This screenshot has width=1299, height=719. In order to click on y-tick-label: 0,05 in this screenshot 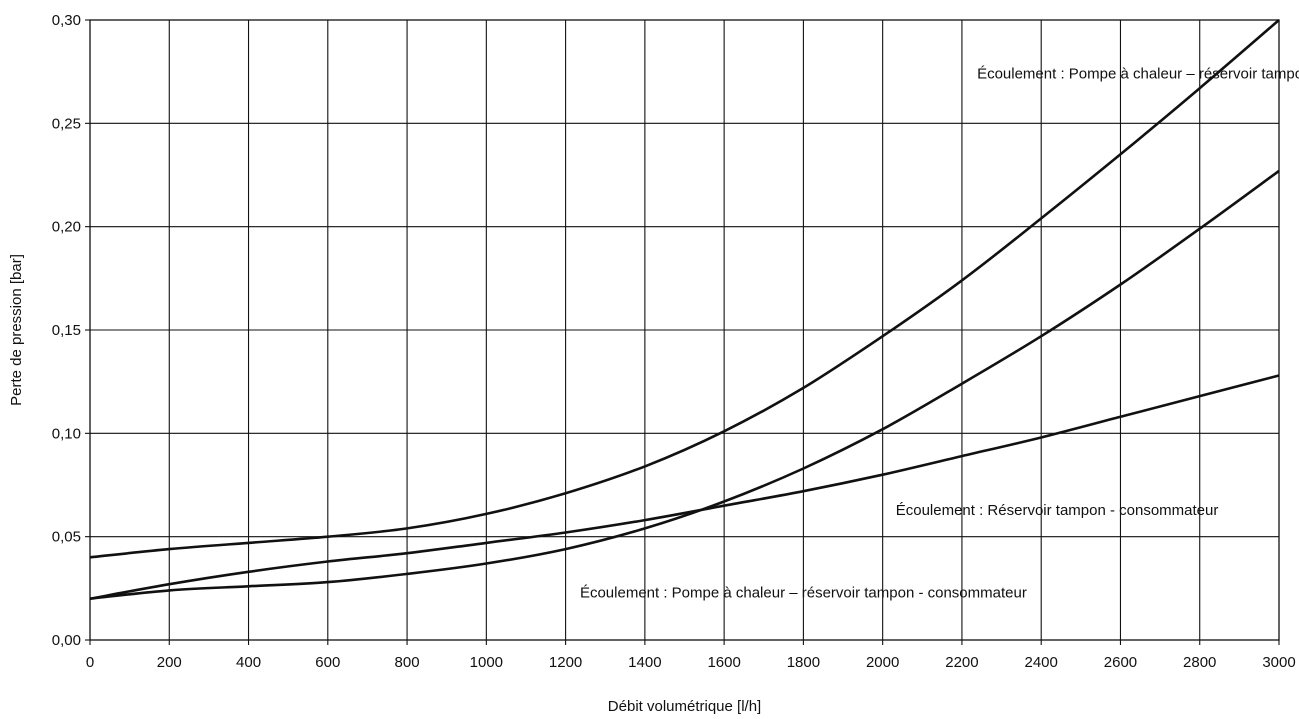, I will do `click(66, 537)`.